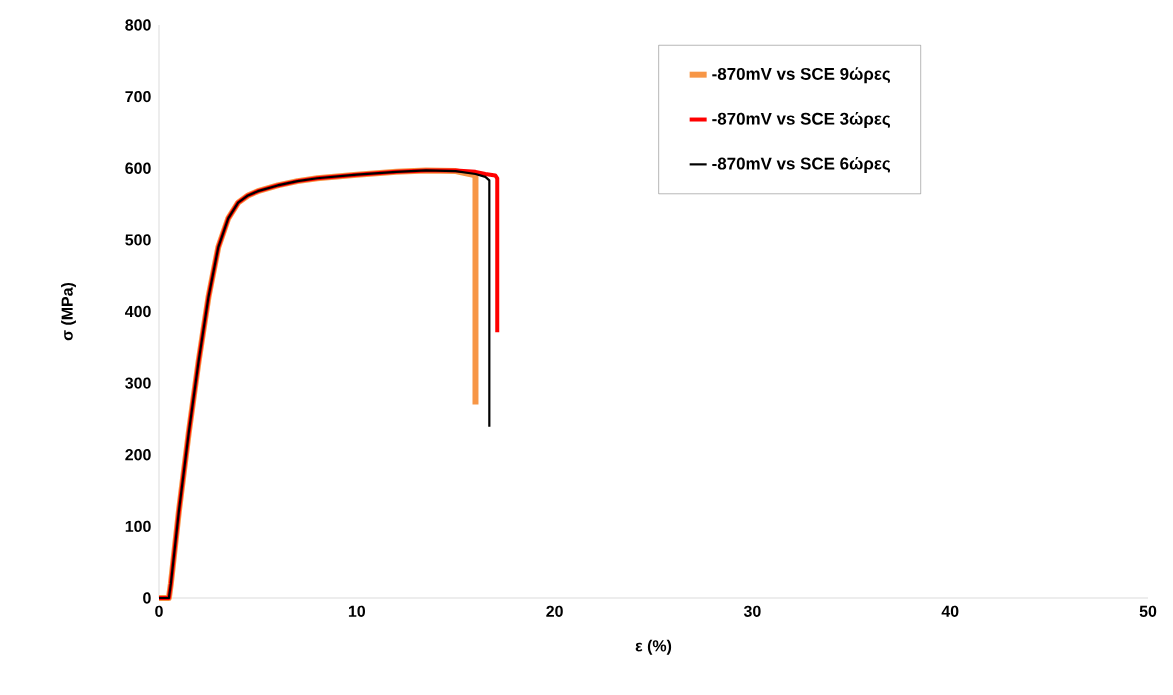 This screenshot has width=1173, height=695. I want to click on y-tick-label: 300, so click(138, 383).